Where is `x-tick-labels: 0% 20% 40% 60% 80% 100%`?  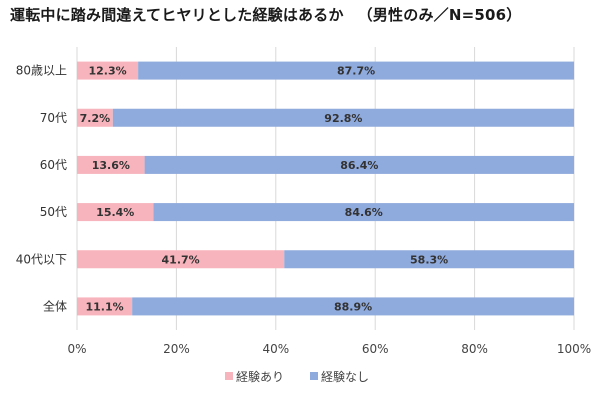
x-tick-labels: 0% 20% 40% 60% 80% 100% is located at coordinates (329, 349).